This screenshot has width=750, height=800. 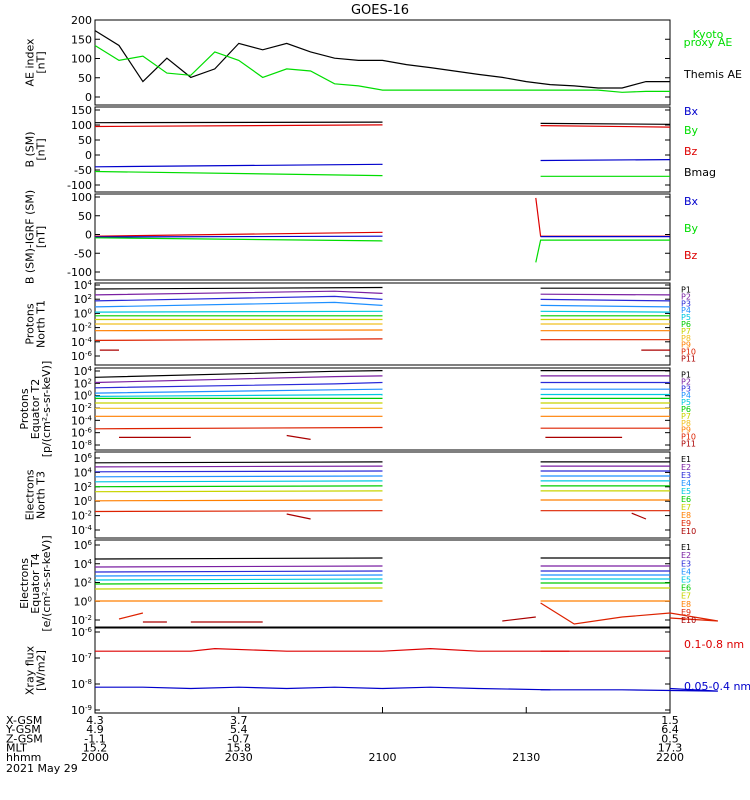 What do you see at coordinates (686, 423) in the screenshot?
I see `legend-entry: P8` at bounding box center [686, 423].